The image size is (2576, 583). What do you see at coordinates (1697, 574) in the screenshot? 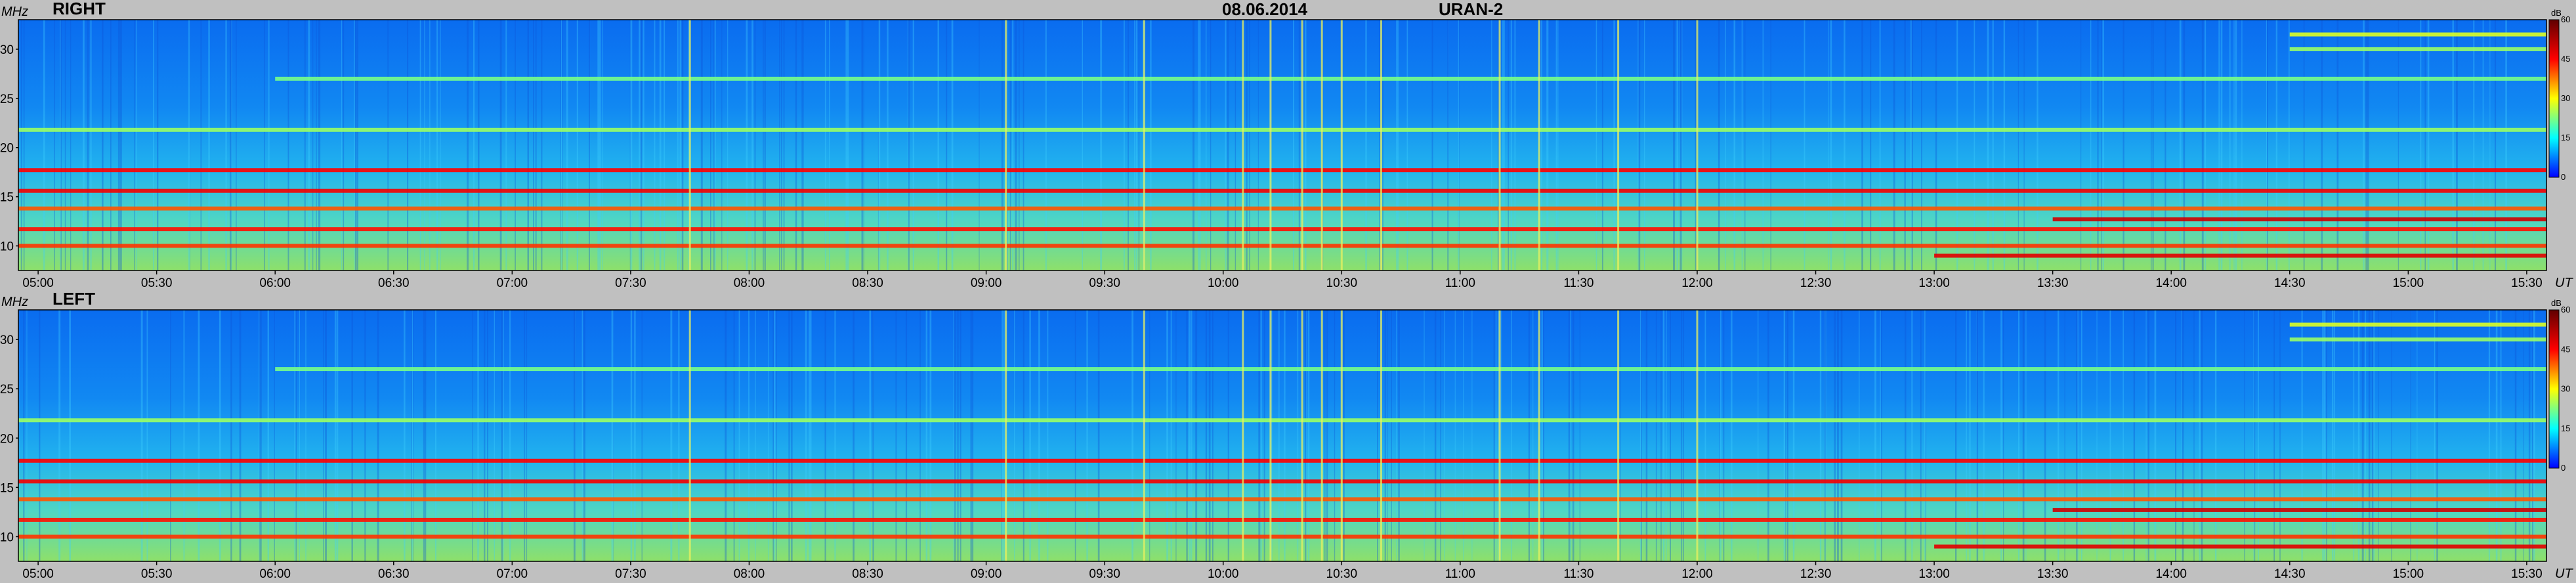
I see `x-tick-label: 12:00` at bounding box center [1697, 574].